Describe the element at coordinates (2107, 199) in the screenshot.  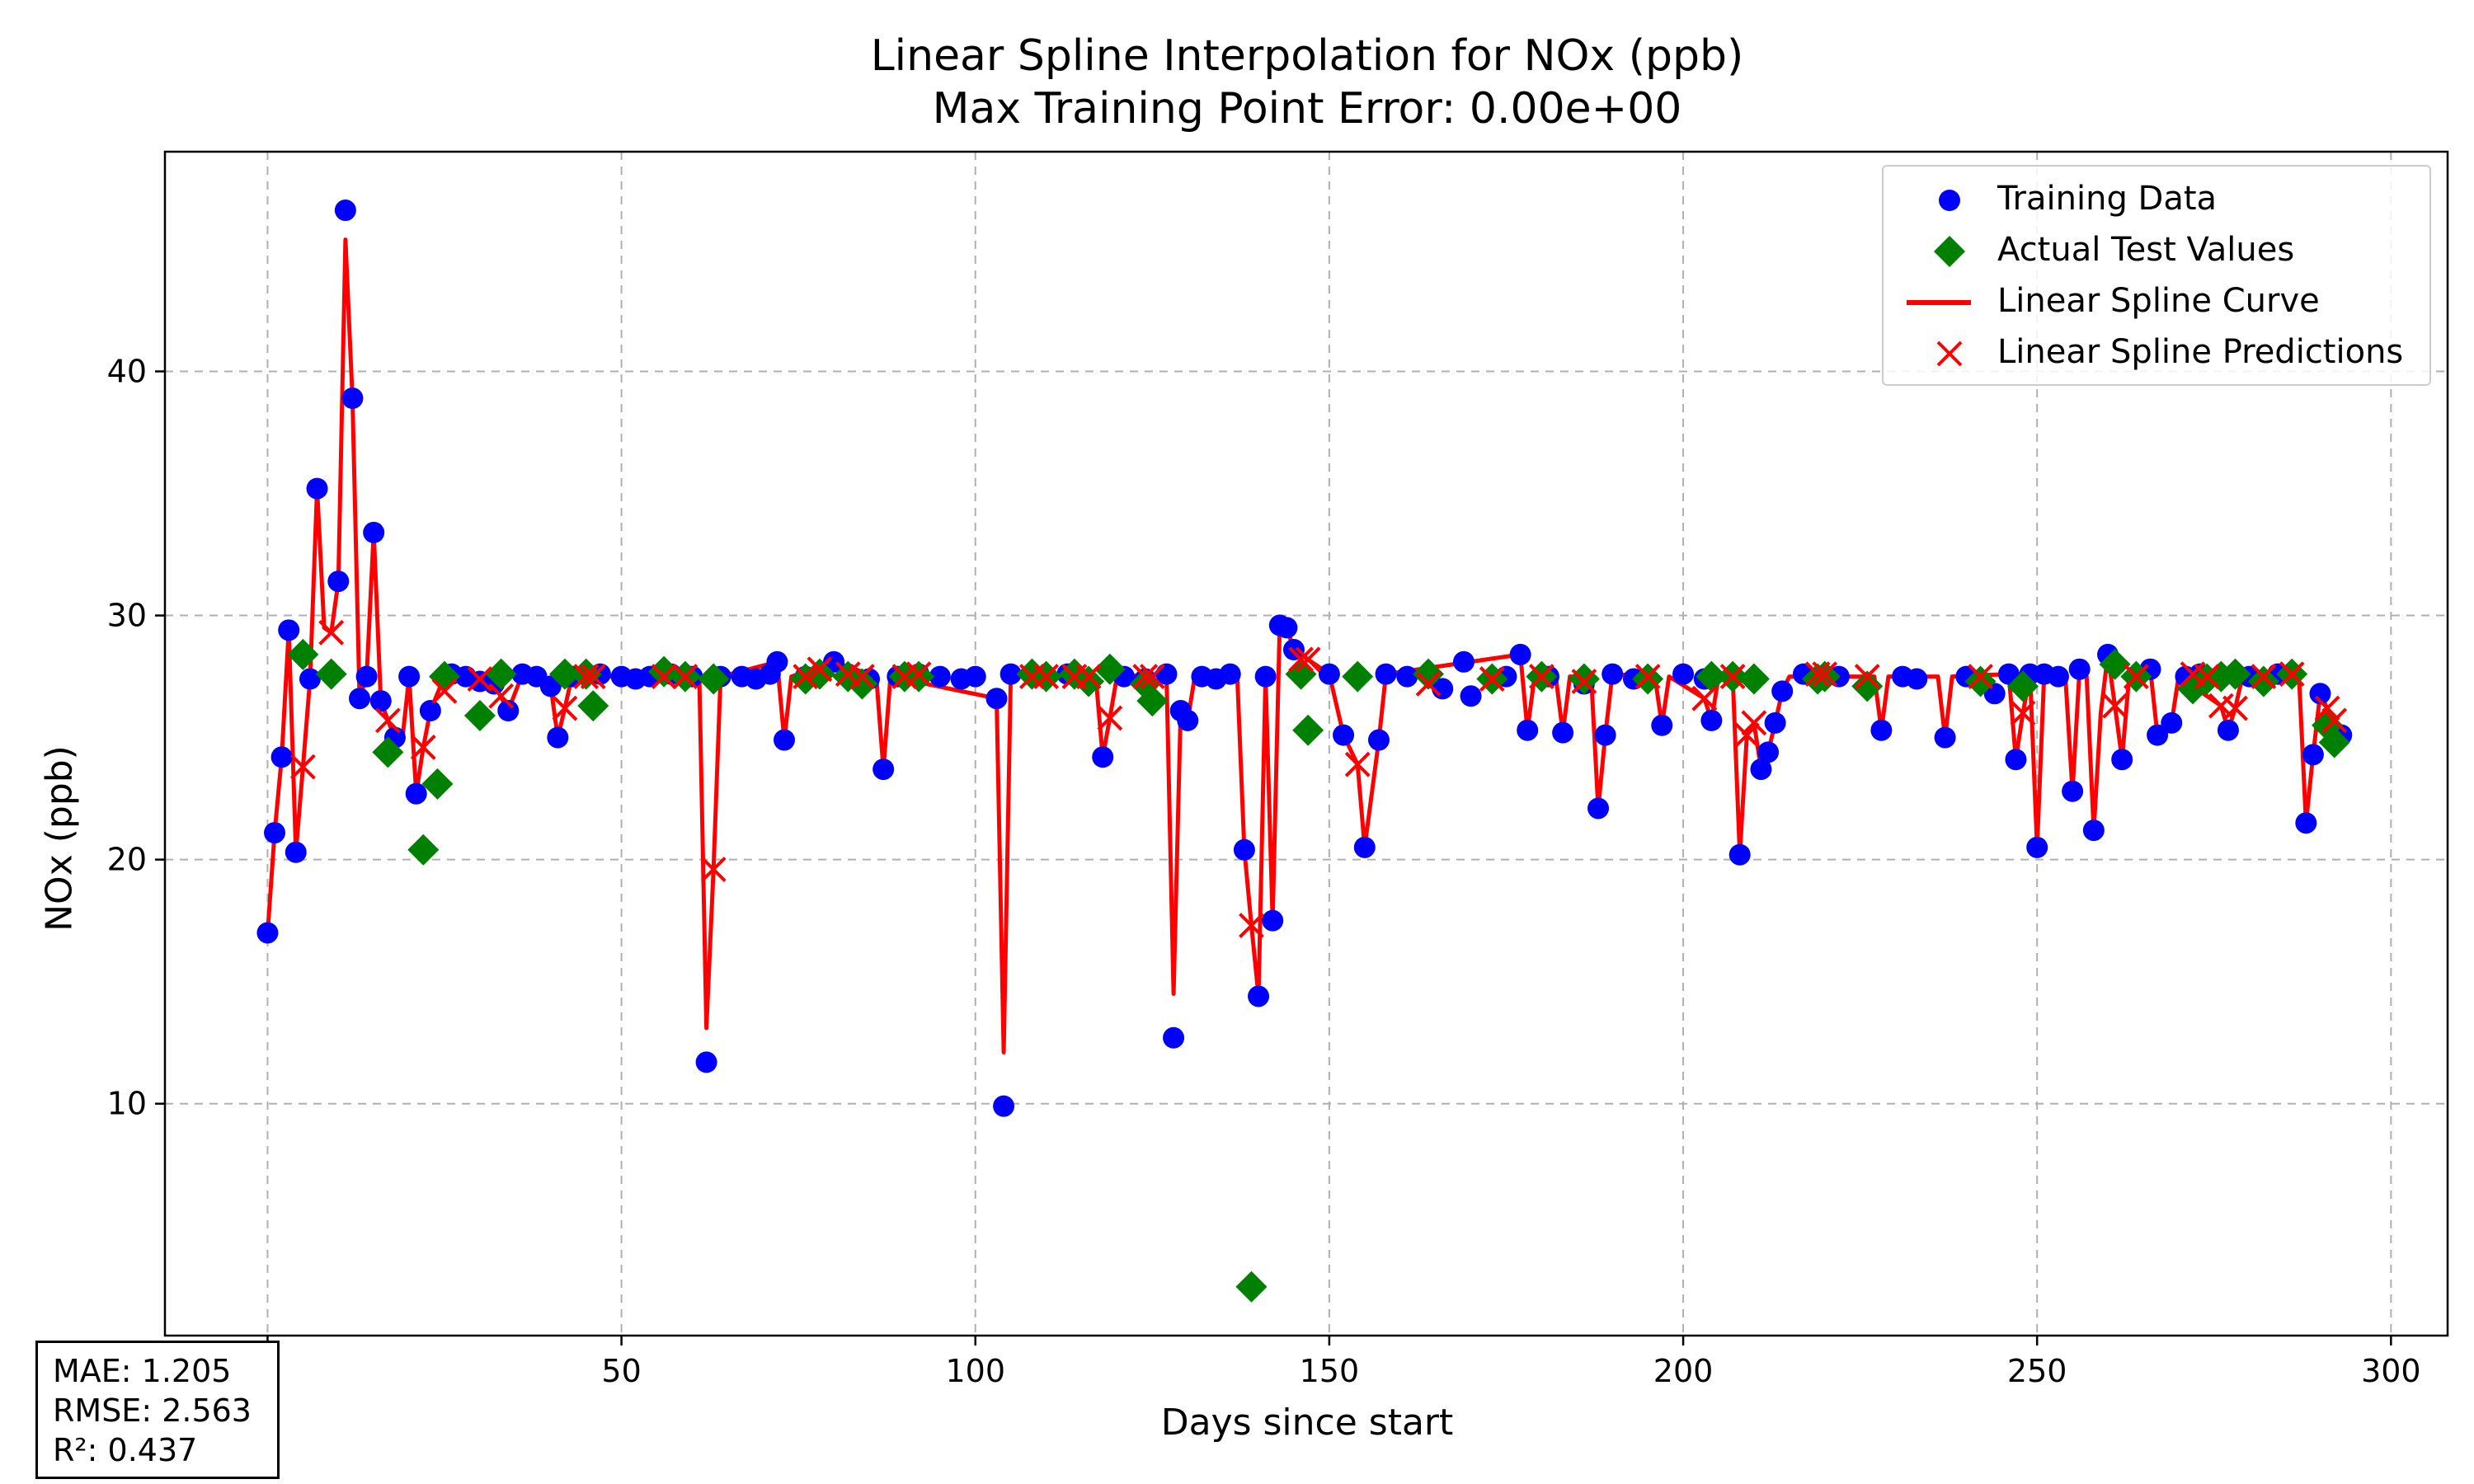
I see `legend-label-training: Training Data` at that location.